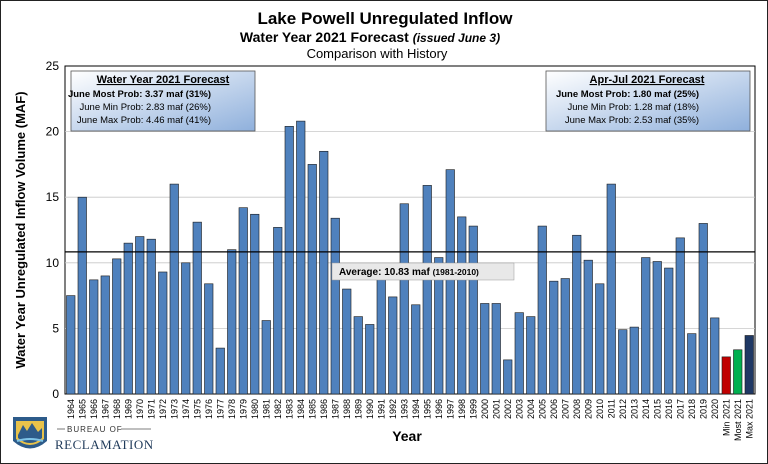 The width and height of the screenshot is (768, 464). What do you see at coordinates (384, 272) in the screenshot?
I see `average-value-label: Average: 10.83 maf` at bounding box center [384, 272].